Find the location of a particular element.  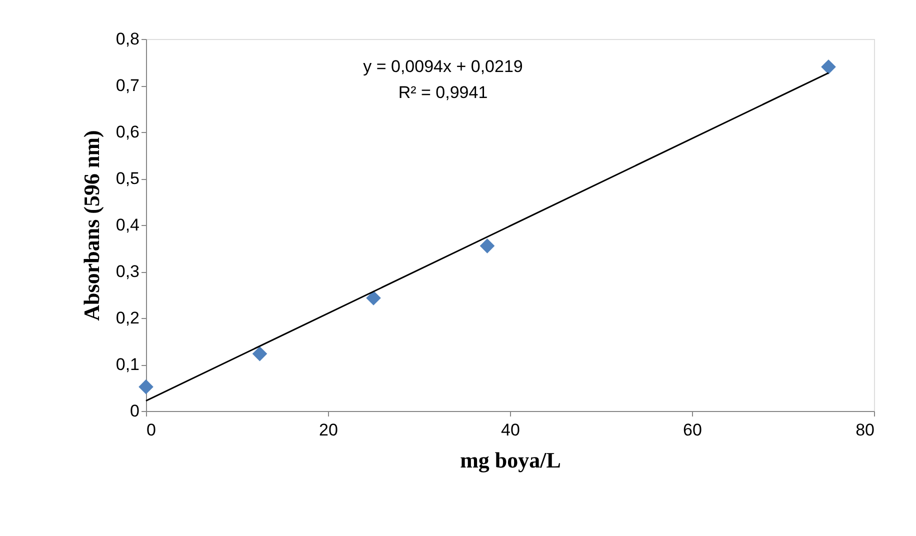

annotation: y = 0,0094x + 0,0219 is located at coordinates (443, 66).